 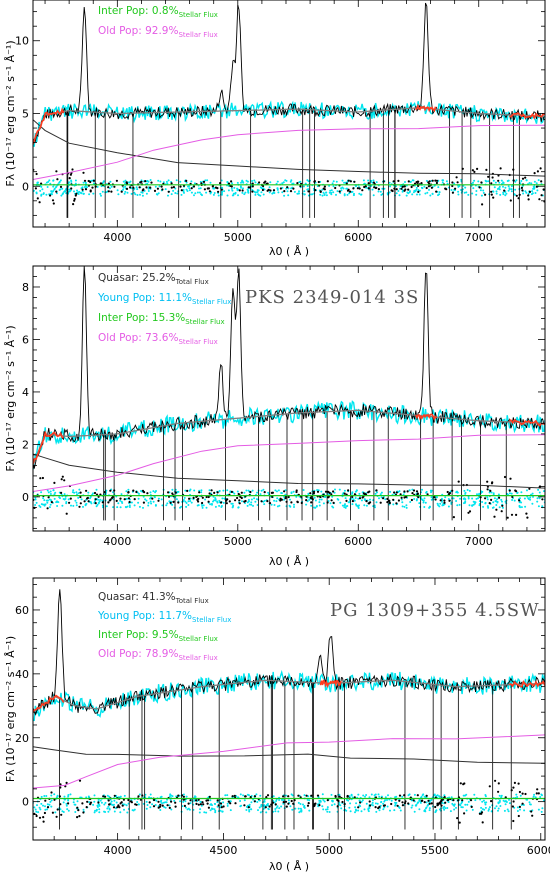 I want to click on model-fit-series, so click(x=289, y=696).